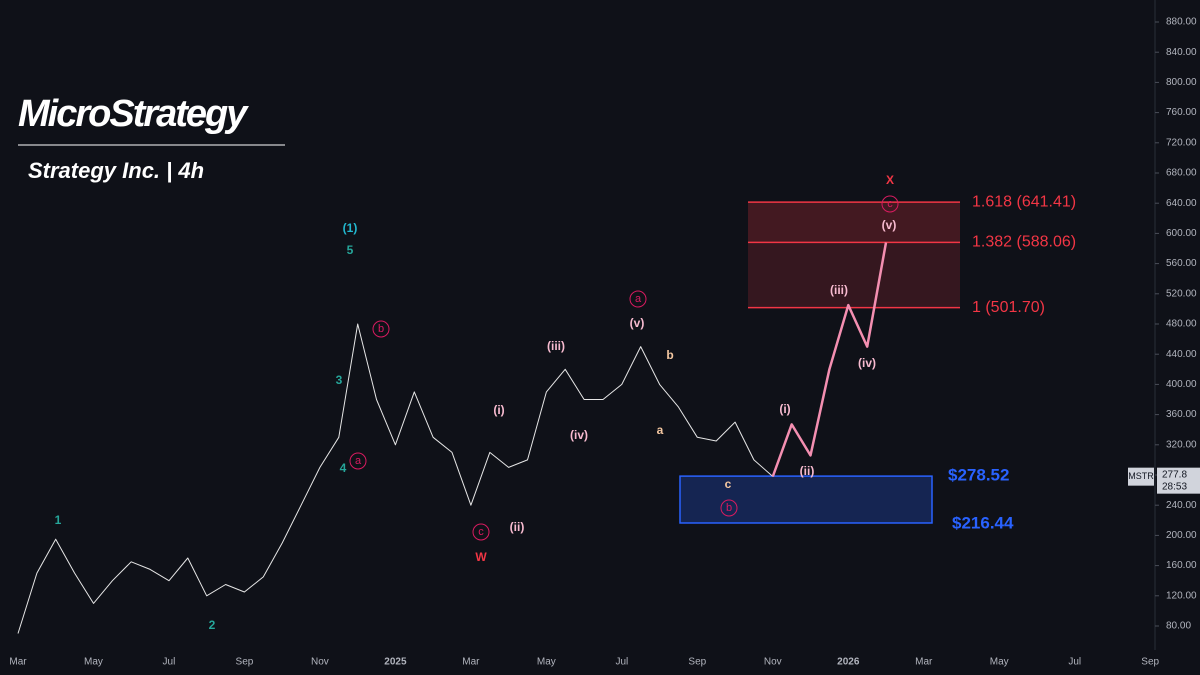 The height and width of the screenshot is (675, 1200). Describe the element at coordinates (1181, 354) in the screenshot. I see `y-tick-label: 440.00` at that location.